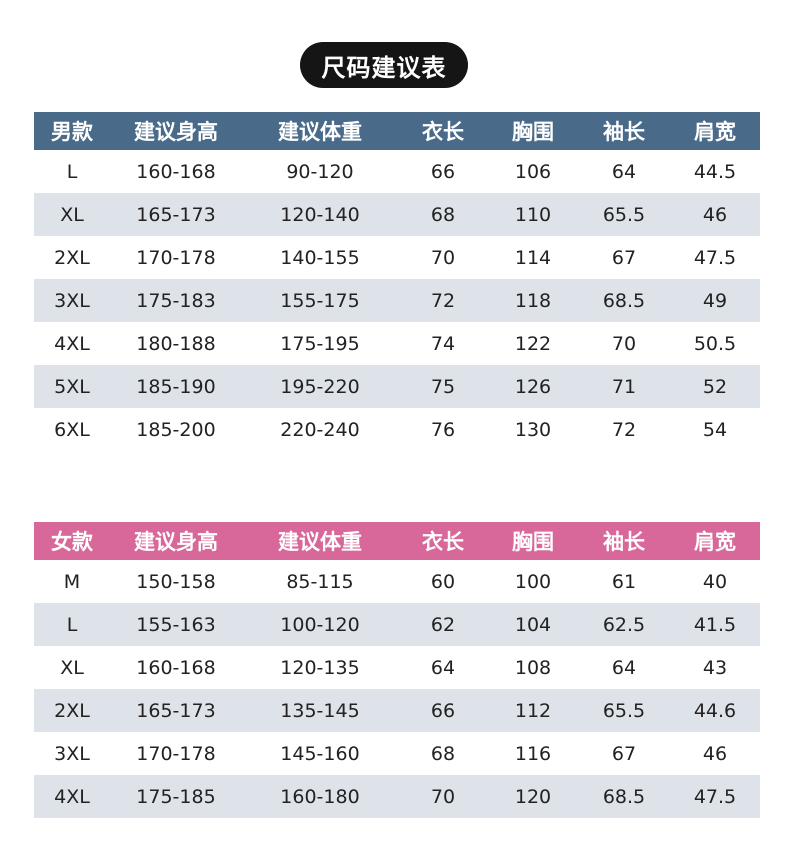  I want to click on table-cell: 120-140, so click(320, 214).